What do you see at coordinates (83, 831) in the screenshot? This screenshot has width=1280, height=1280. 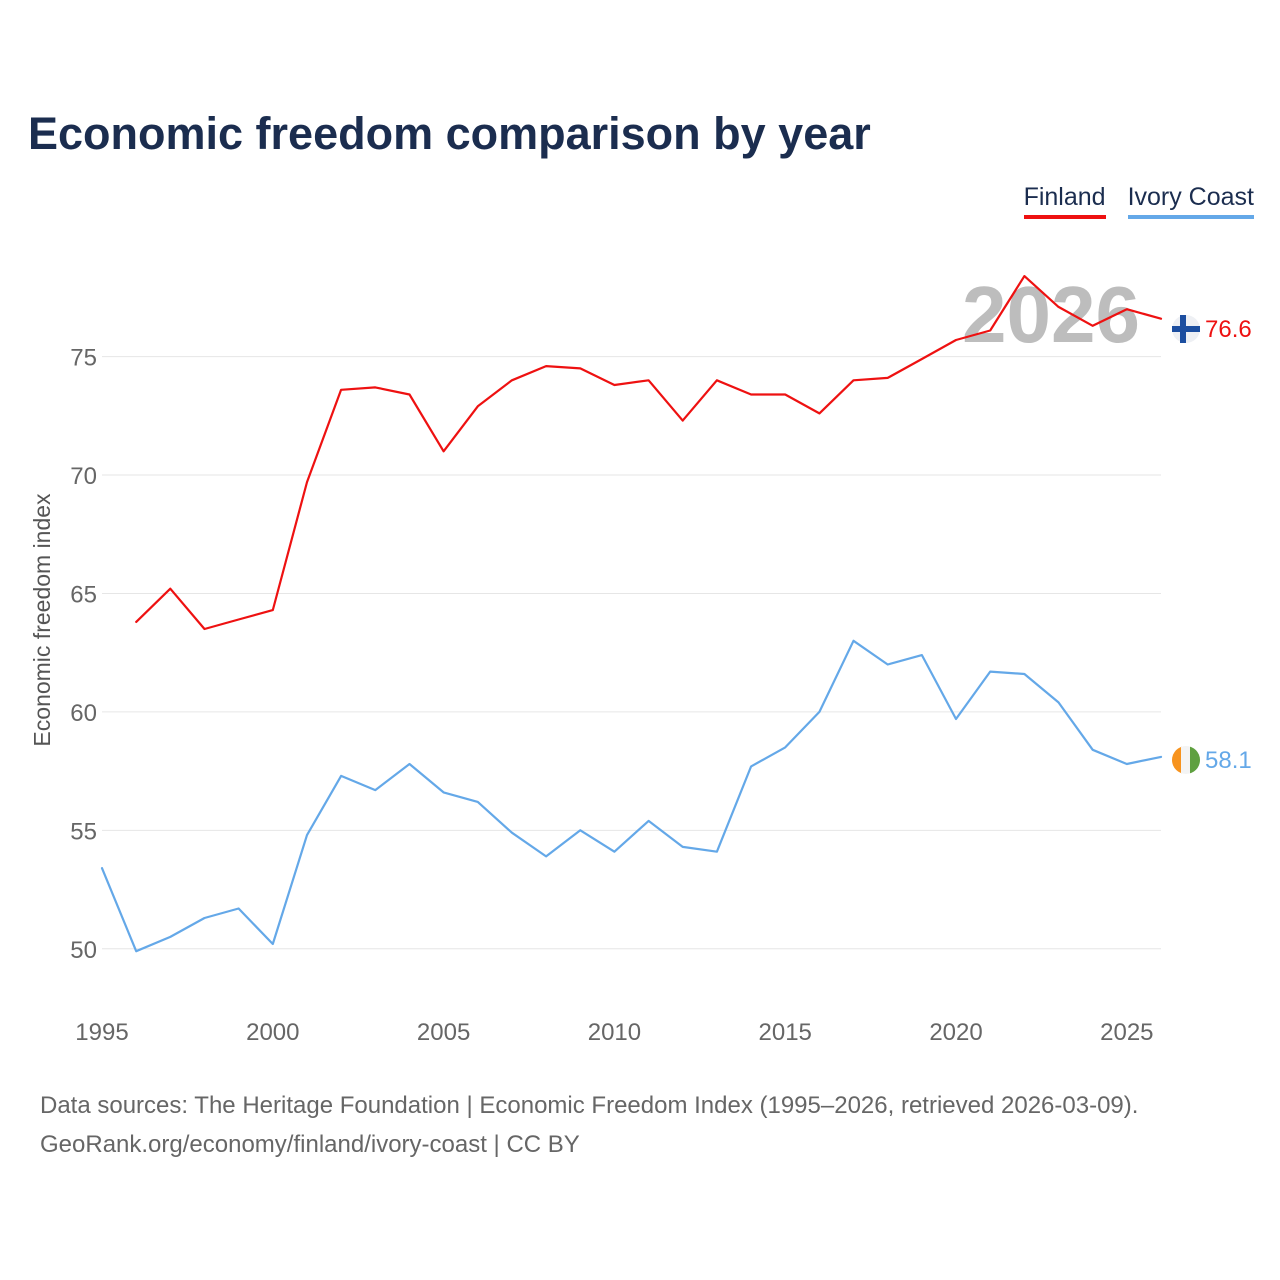 I see `y-tick-label: 55` at bounding box center [83, 831].